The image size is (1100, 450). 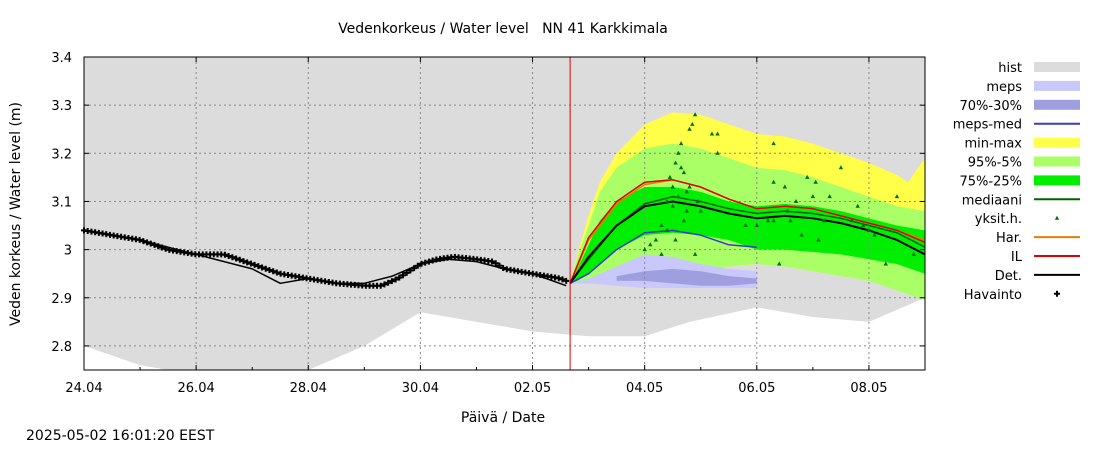 I want to click on legend-swatch-p955, so click(x=1057, y=161).